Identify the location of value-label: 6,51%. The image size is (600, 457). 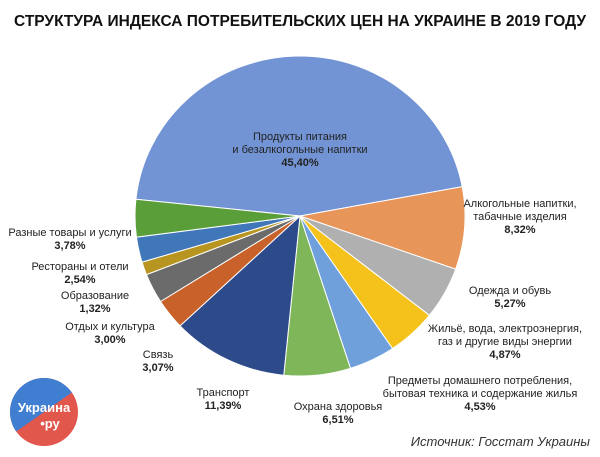
(337, 420).